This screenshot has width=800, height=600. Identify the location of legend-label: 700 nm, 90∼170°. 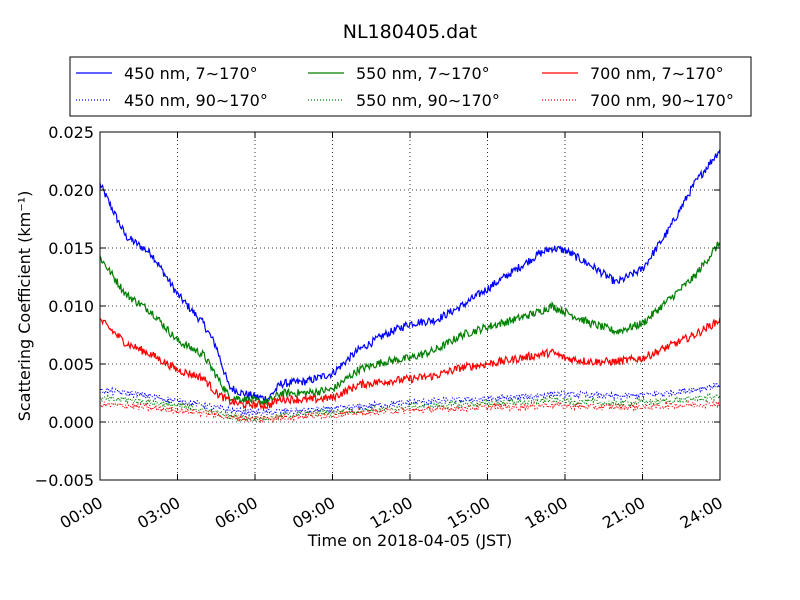
(662, 100).